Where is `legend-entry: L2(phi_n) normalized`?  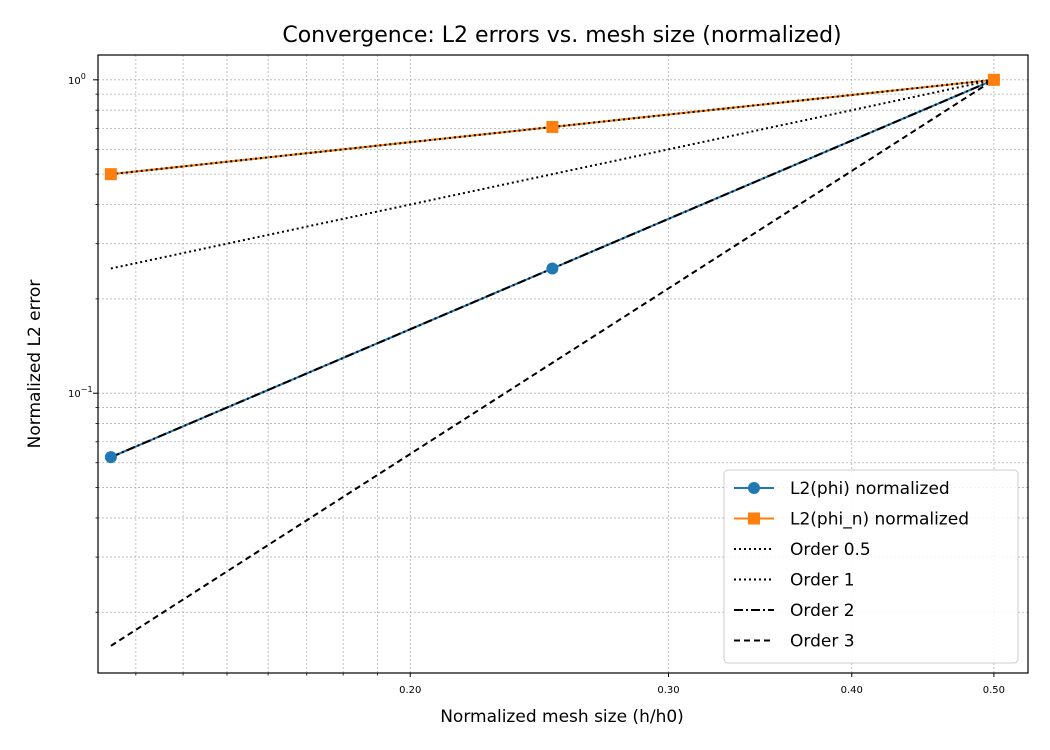 legend-entry: L2(phi_n) normalized is located at coordinates (851, 520).